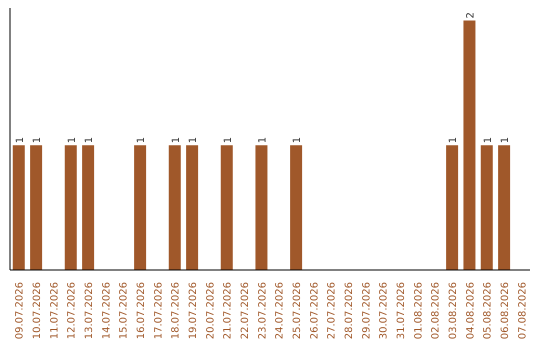  I want to click on x-tick-label: 09.07.2026, so click(20, 311).